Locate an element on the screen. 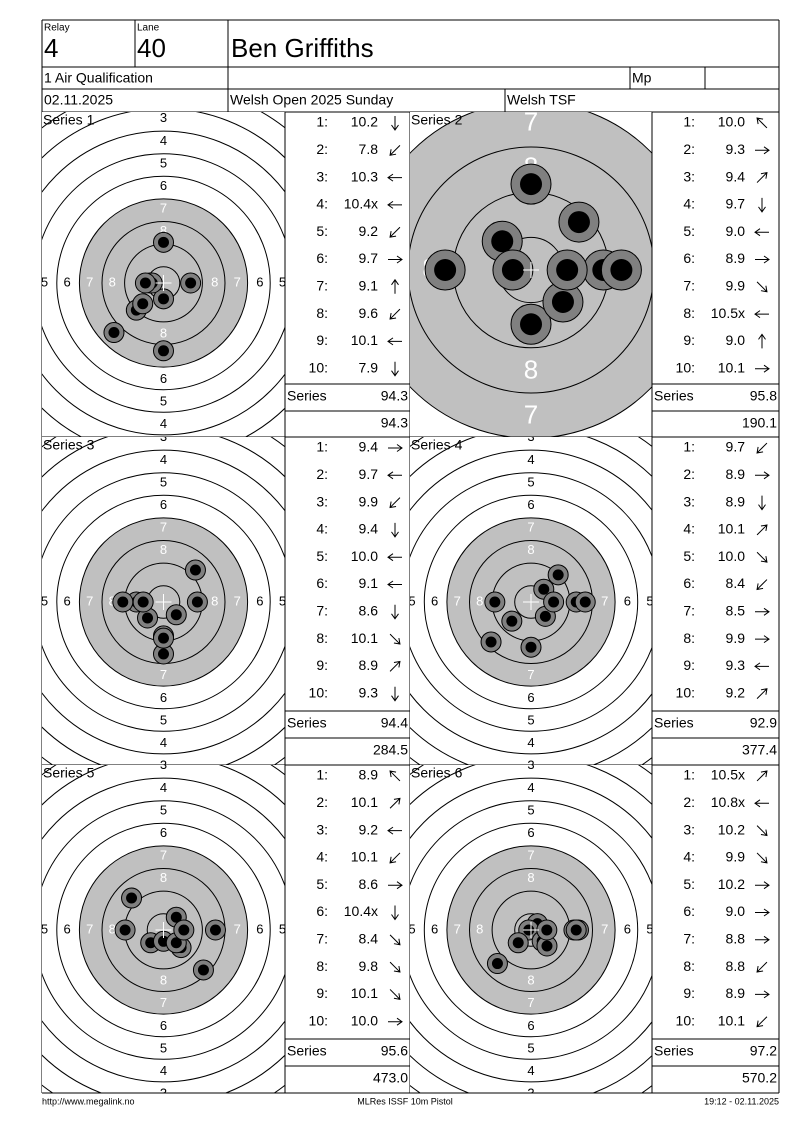 This screenshot has width=800, height=1135. shot-score: 9.0 is located at coordinates (736, 911).